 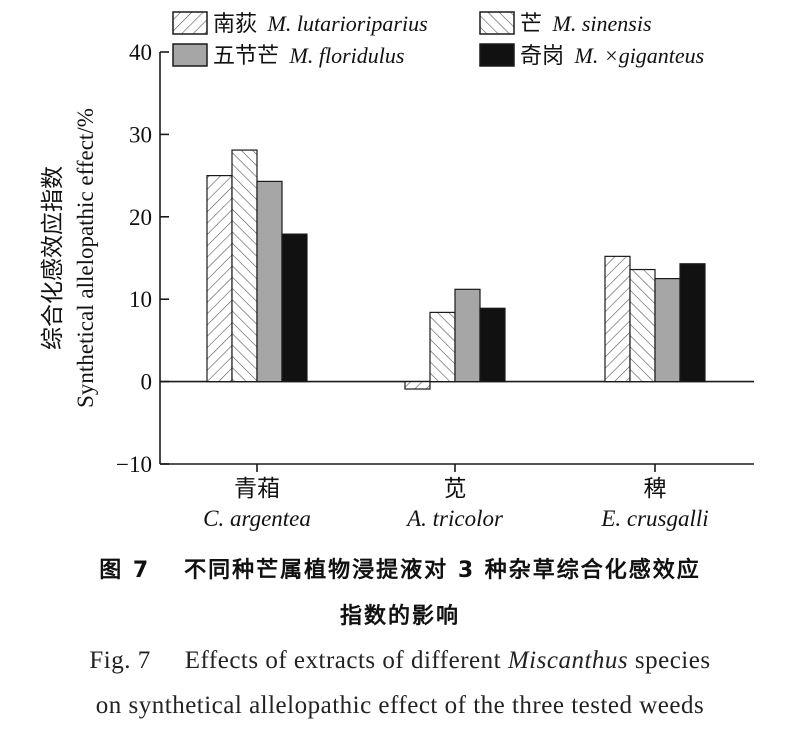 What do you see at coordinates (455, 488) in the screenshot?
I see `x-category-label-cn: 苋` at bounding box center [455, 488].